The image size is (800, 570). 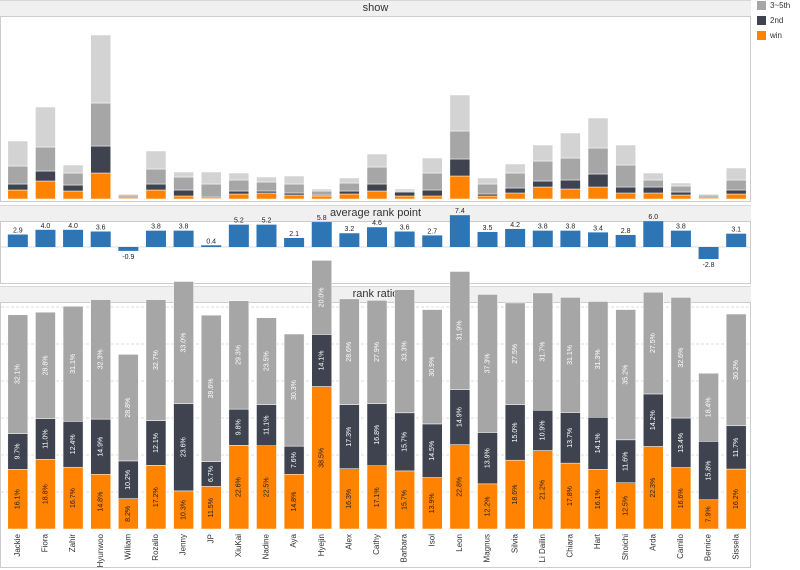 What do you see at coordinates (100, 550) in the screenshot?
I see `category-label-hyunwoo: Hyunwoo` at bounding box center [100, 550].